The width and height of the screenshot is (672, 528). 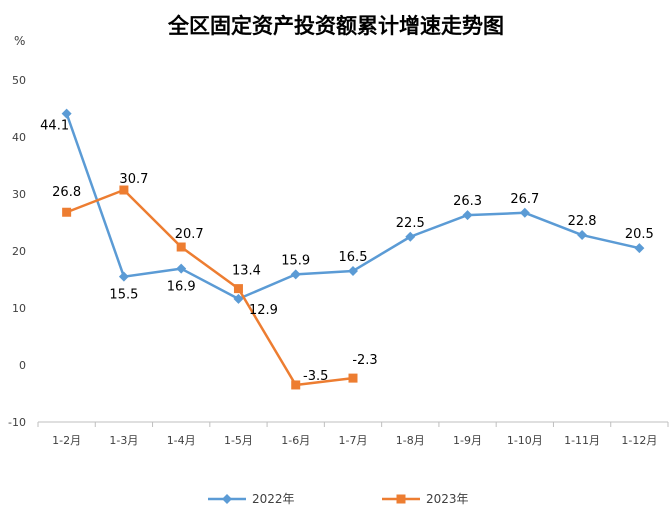 What do you see at coordinates (66, 440) in the screenshot?
I see `x-tick-label: 1-2月` at bounding box center [66, 440].